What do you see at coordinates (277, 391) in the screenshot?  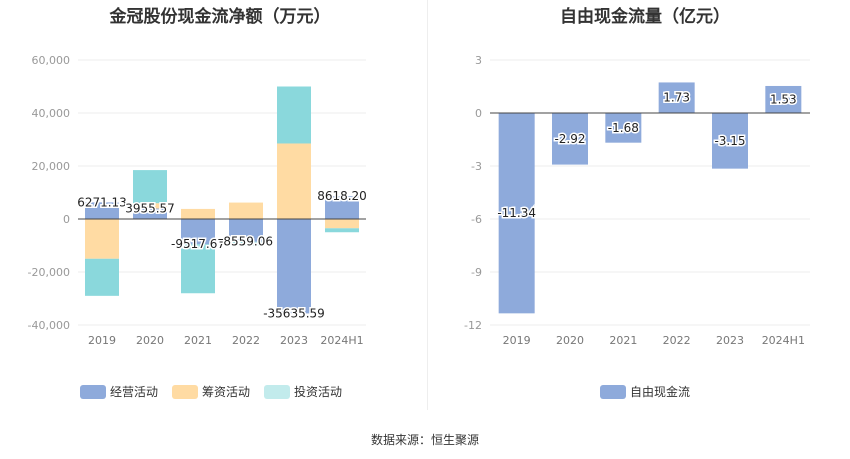 I see `legend-swatch-investing` at bounding box center [277, 391].